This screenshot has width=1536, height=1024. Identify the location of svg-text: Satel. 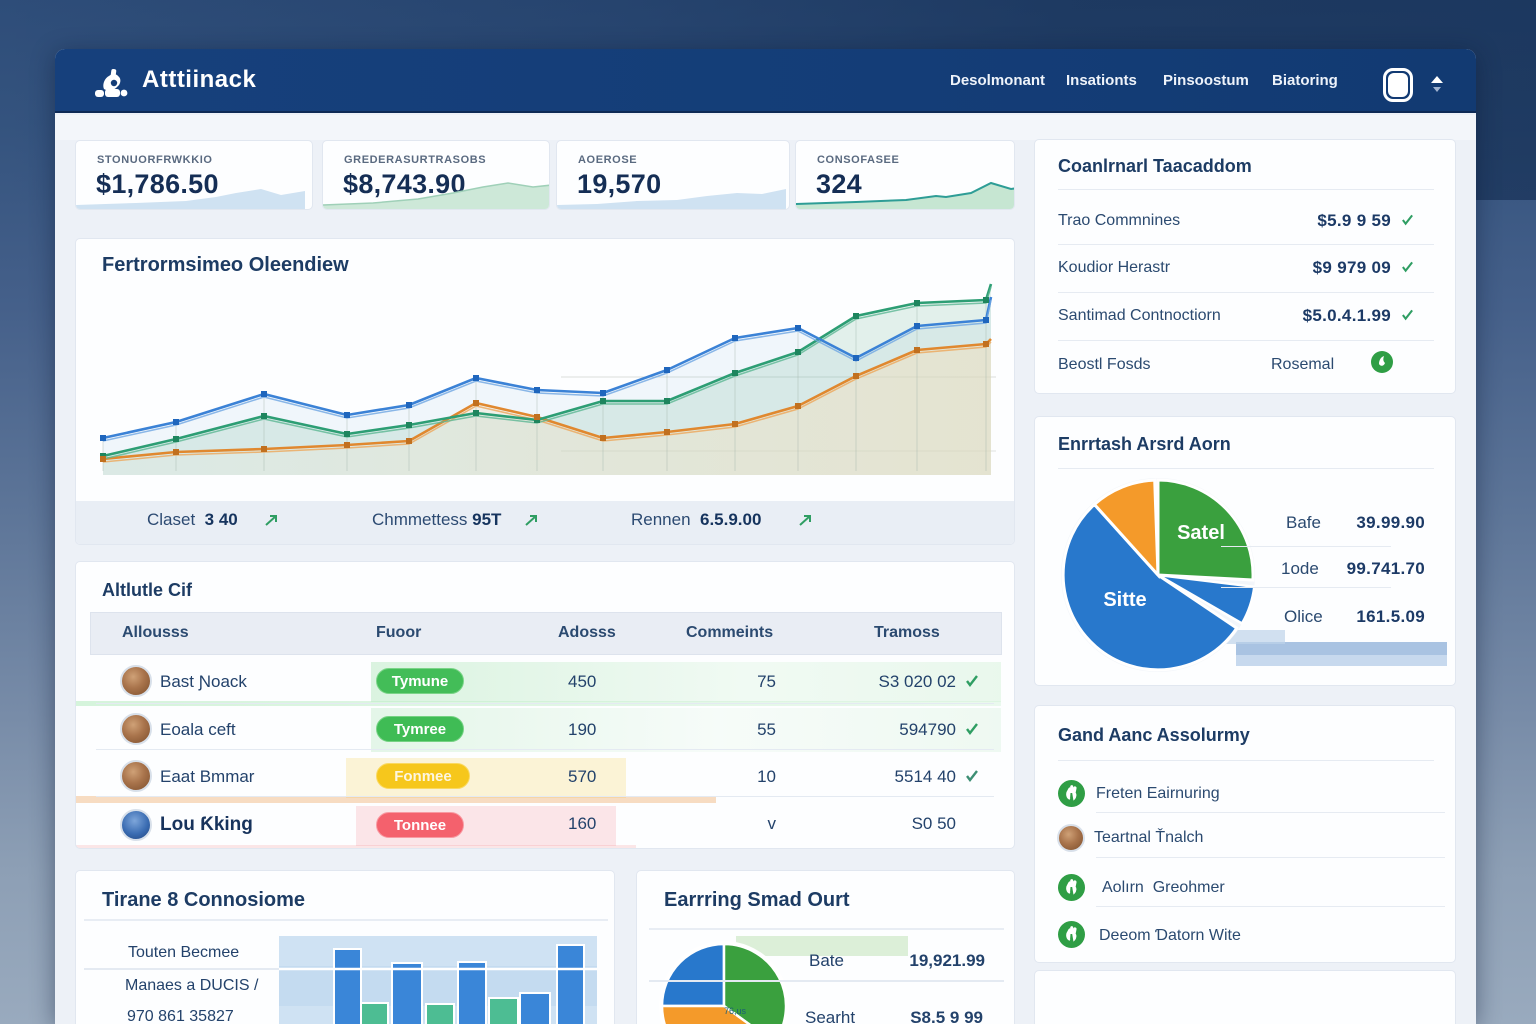
(1201, 533).